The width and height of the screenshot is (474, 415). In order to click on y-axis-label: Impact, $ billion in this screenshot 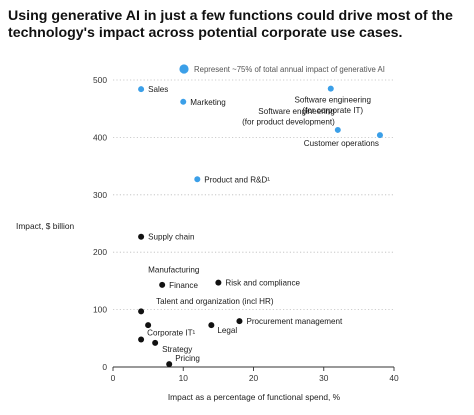, I will do `click(45, 226)`.